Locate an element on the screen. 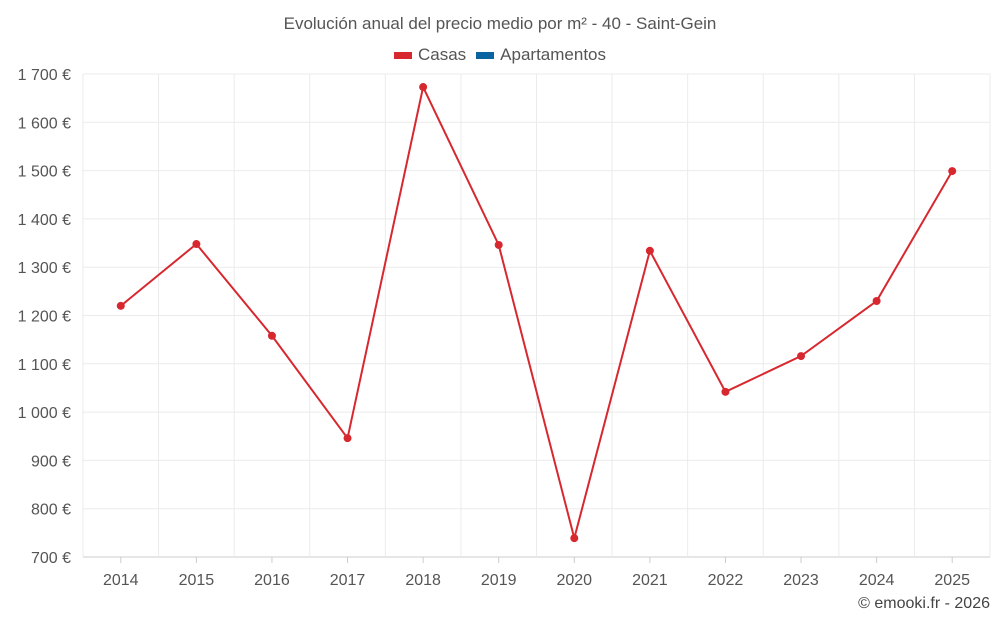  y-tick-label: 1 500 € is located at coordinates (44, 172).